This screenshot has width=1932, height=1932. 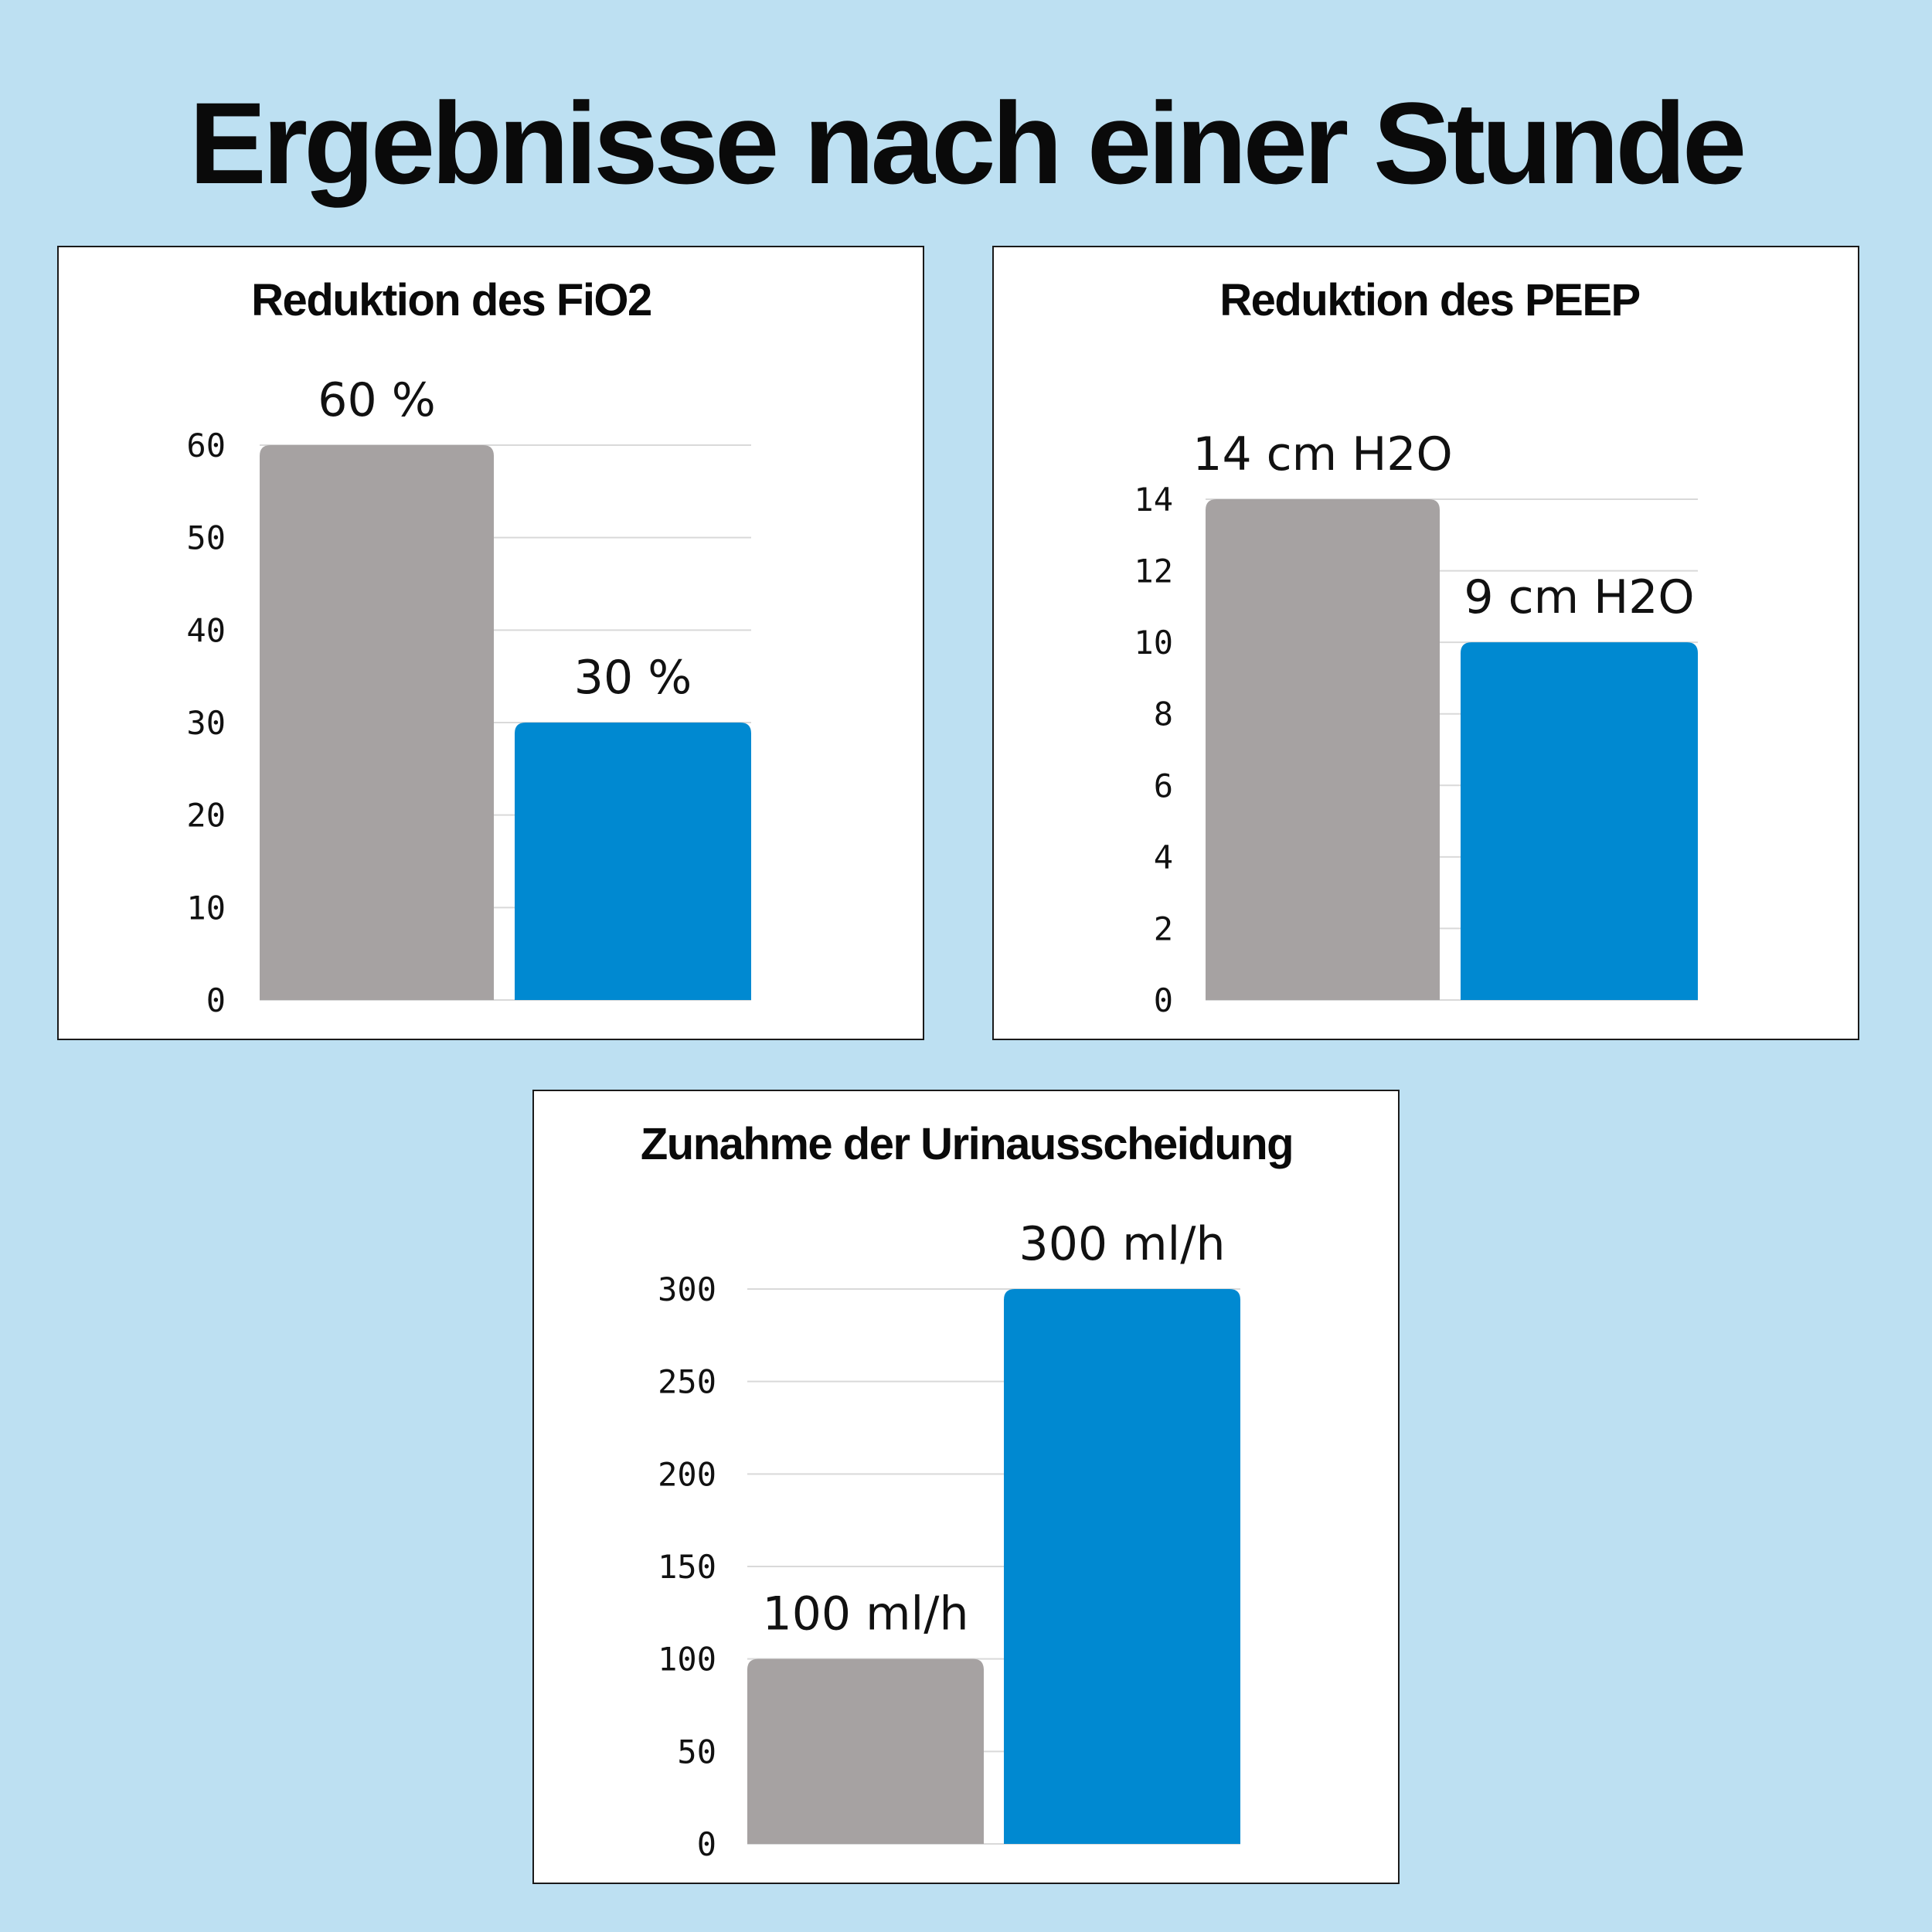 I want to click on y-tick-label: 60, so click(x=206, y=446).